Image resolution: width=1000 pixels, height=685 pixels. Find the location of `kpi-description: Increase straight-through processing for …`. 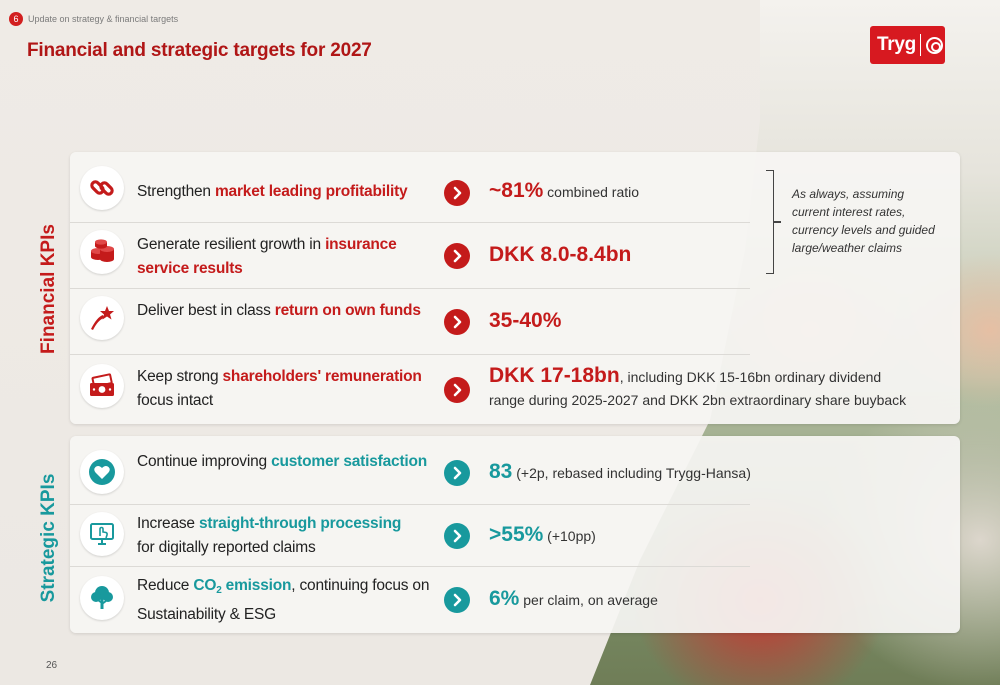

kpi-description: Increase straight-through processing for … is located at coordinates (269, 535).